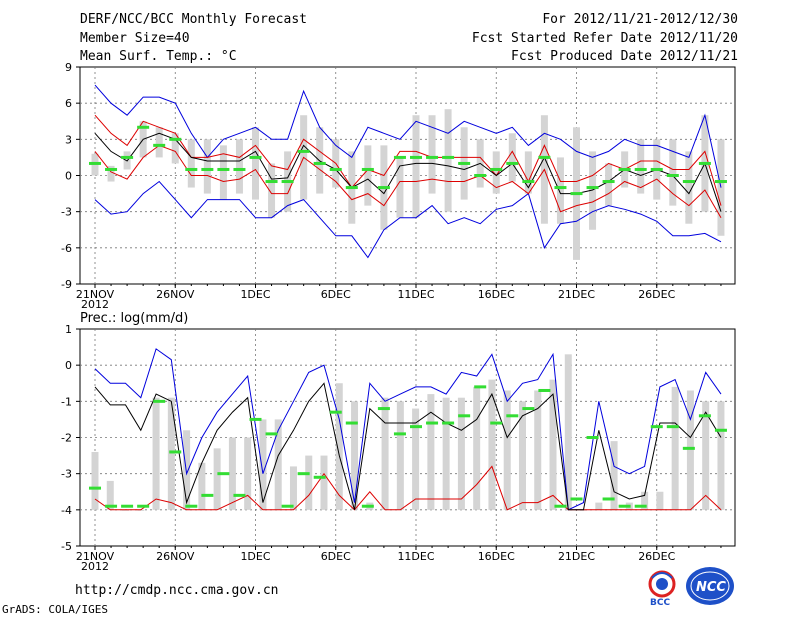  Describe the element at coordinates (68, 103) in the screenshot. I see `temp-ytick-label: 6` at that location.